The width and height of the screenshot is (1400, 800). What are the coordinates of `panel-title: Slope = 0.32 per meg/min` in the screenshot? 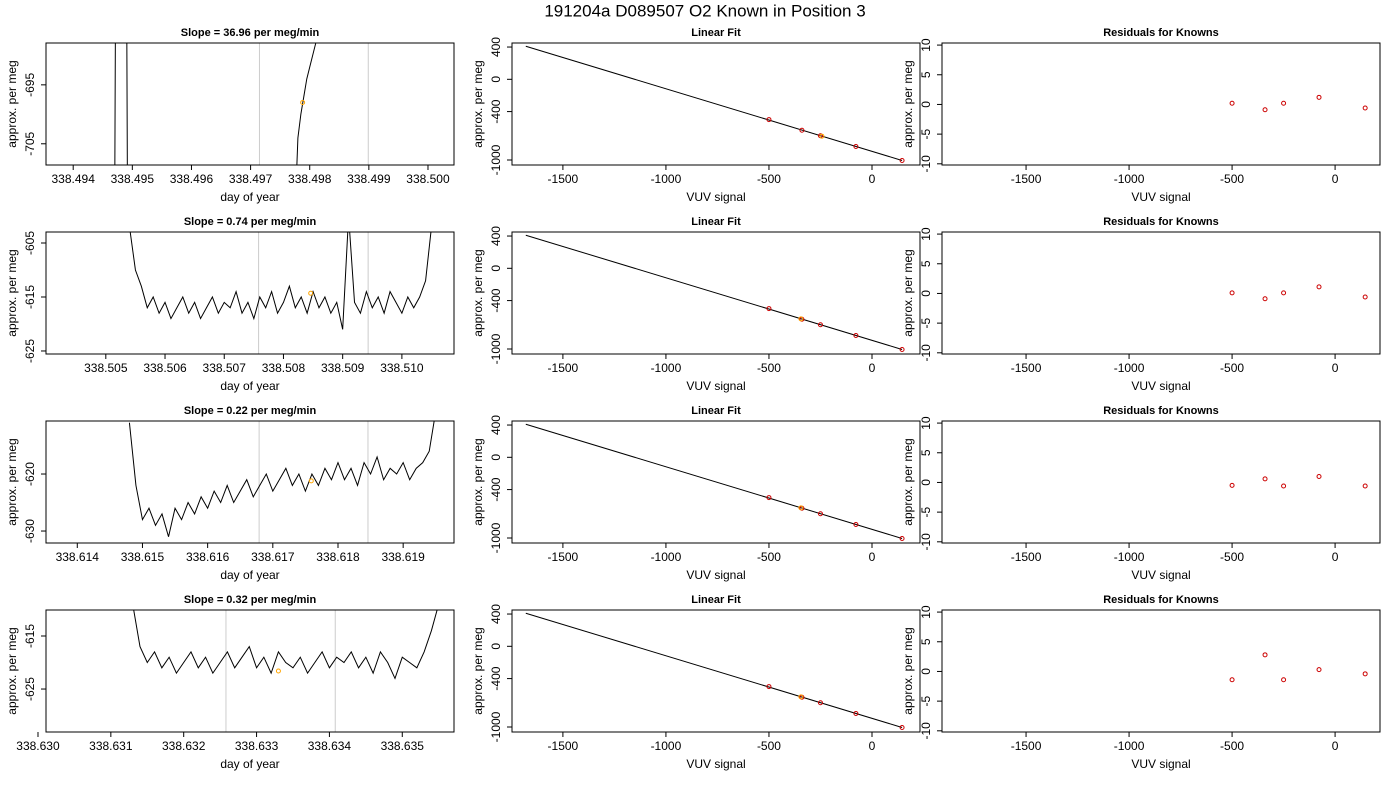 It's located at (250, 600).